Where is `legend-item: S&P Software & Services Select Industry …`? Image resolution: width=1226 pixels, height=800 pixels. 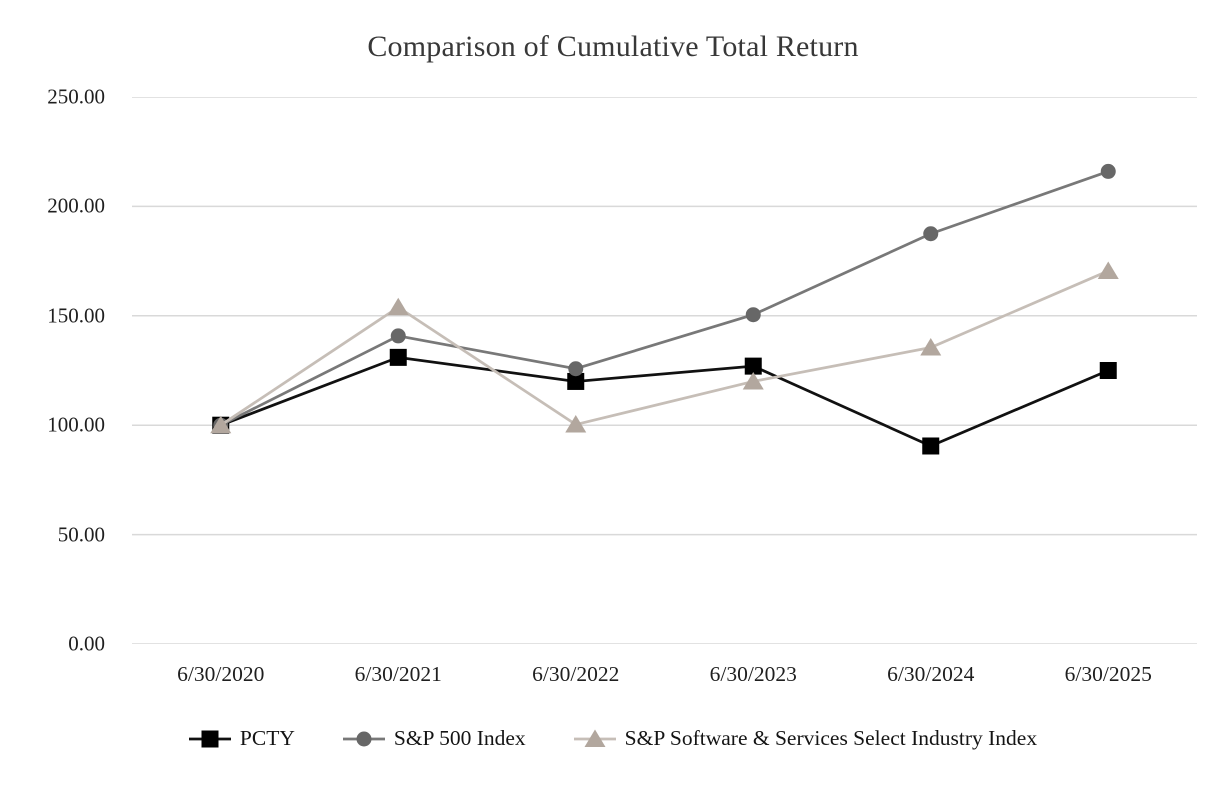
legend-item: S&P Software & Services Select Industry … is located at coordinates (805, 738).